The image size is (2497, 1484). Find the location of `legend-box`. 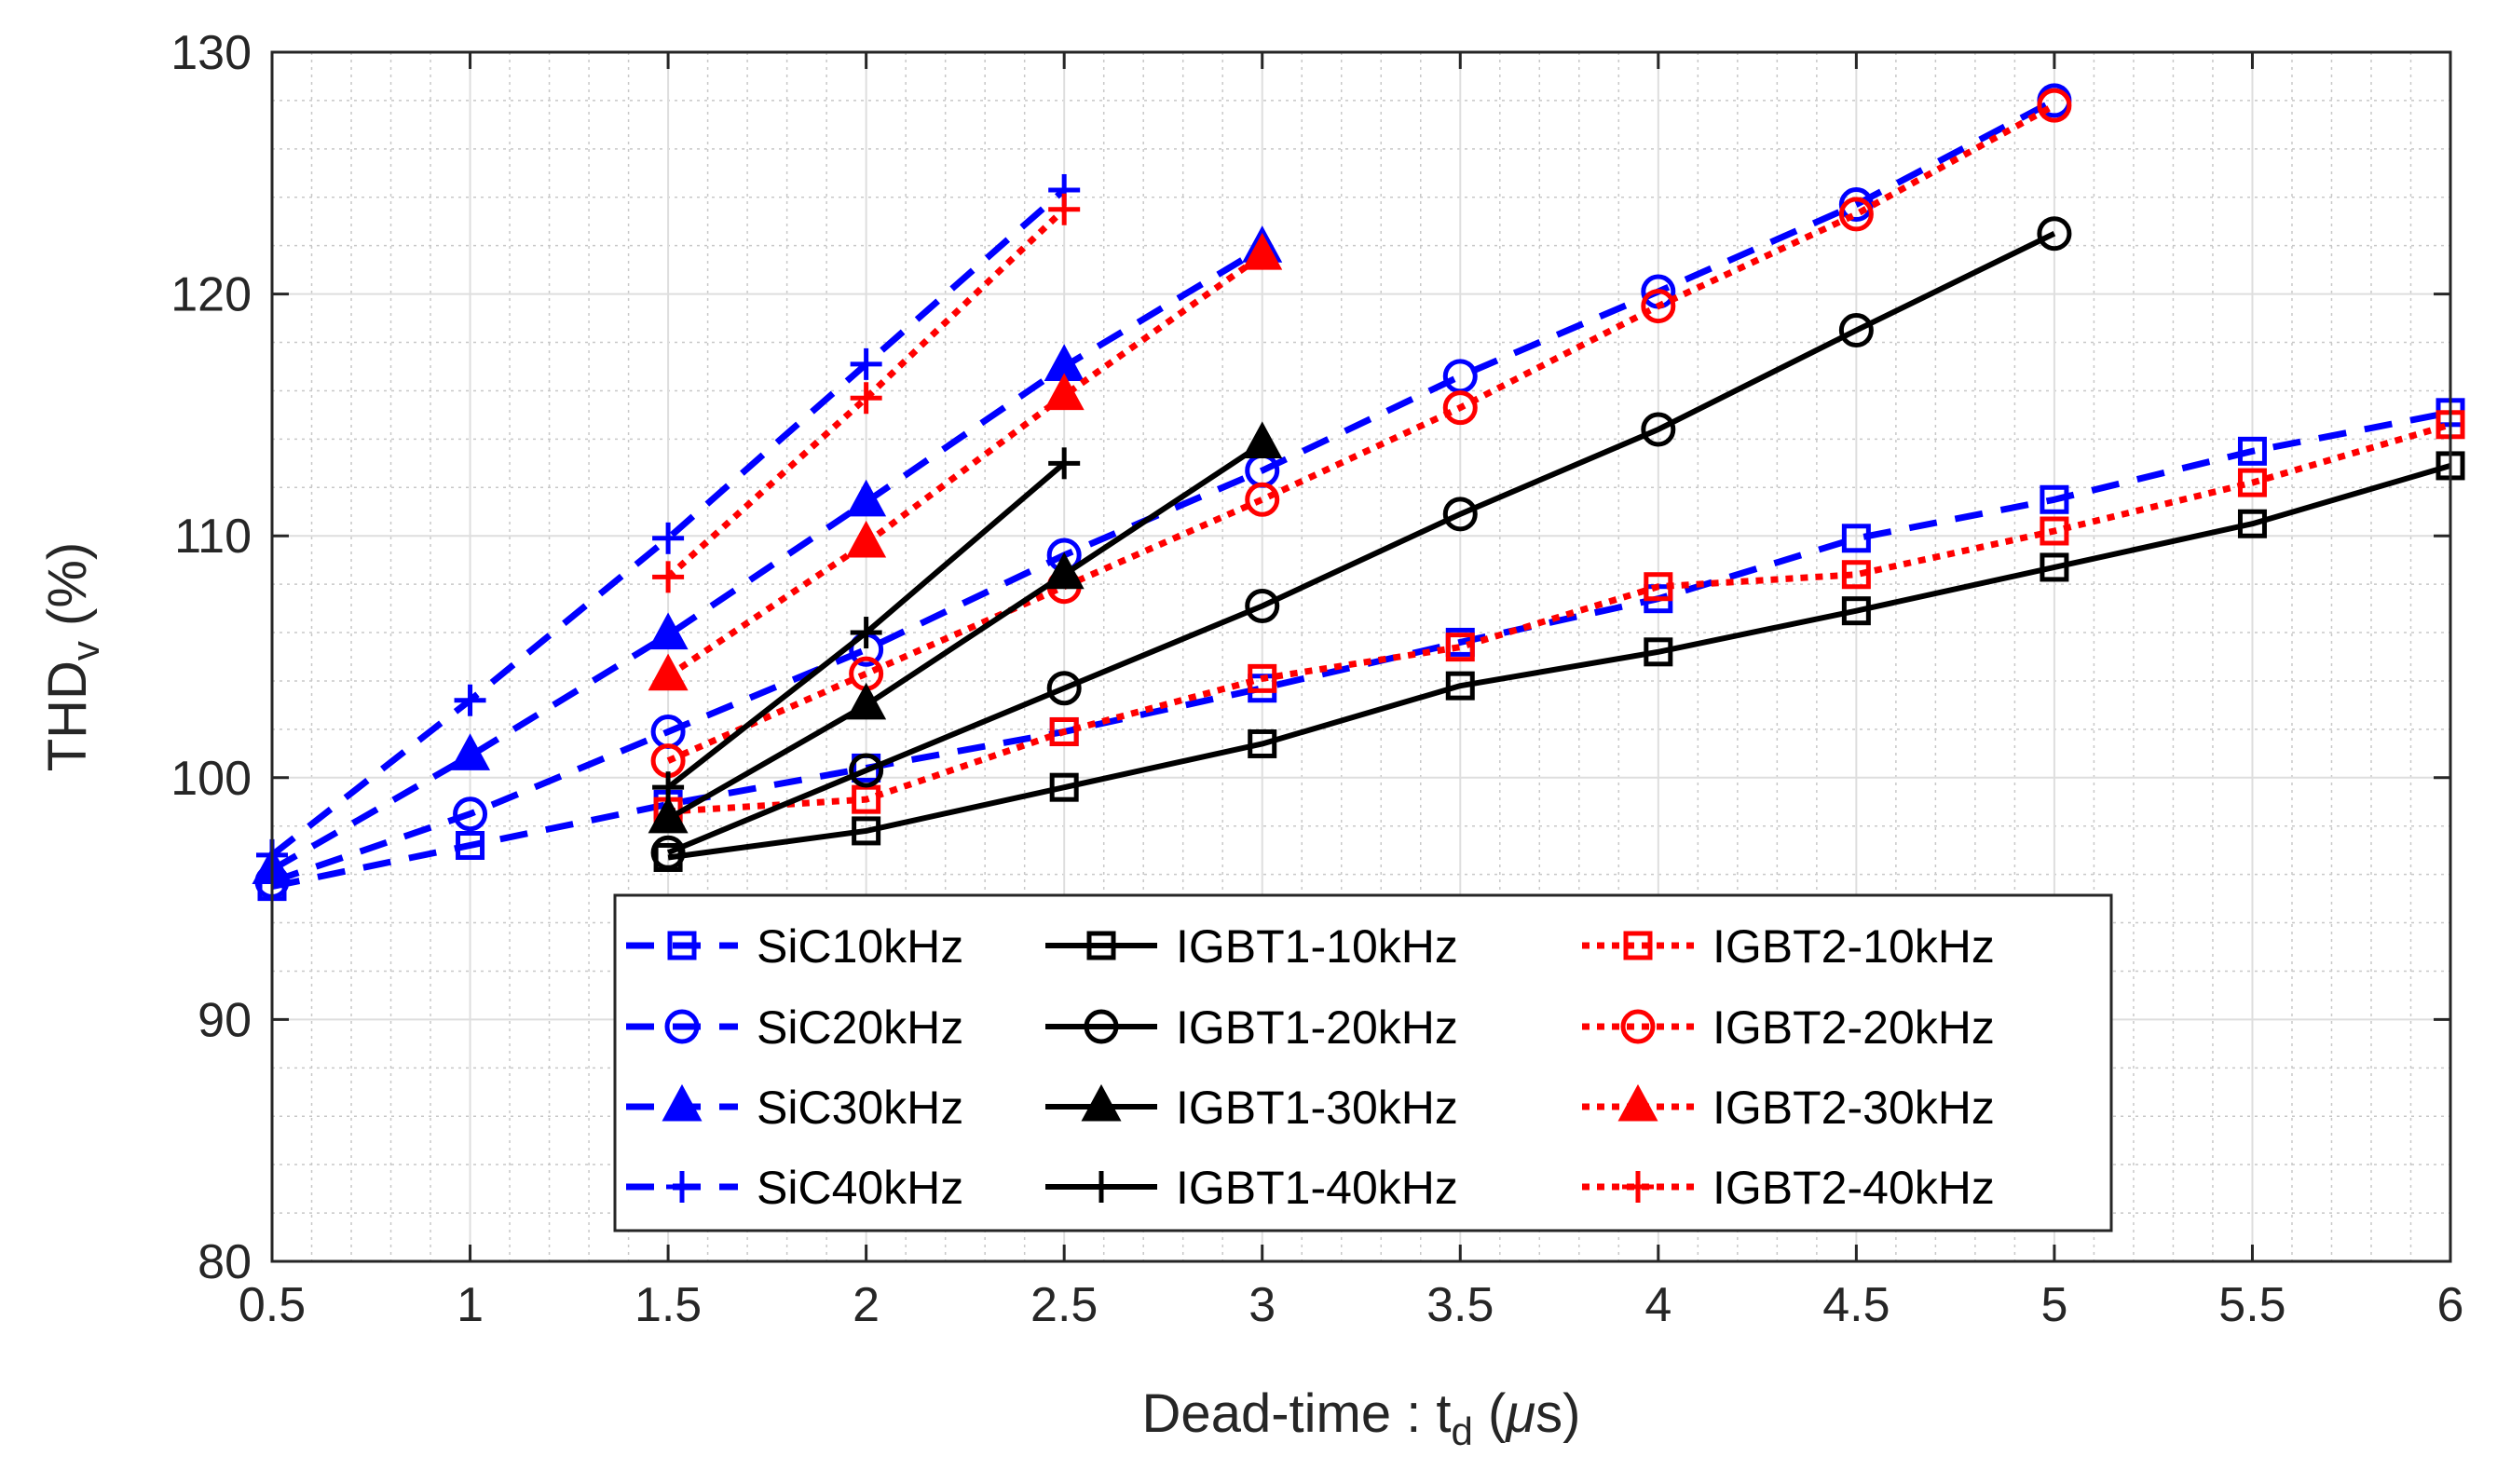

legend-box is located at coordinates (1363, 1062).